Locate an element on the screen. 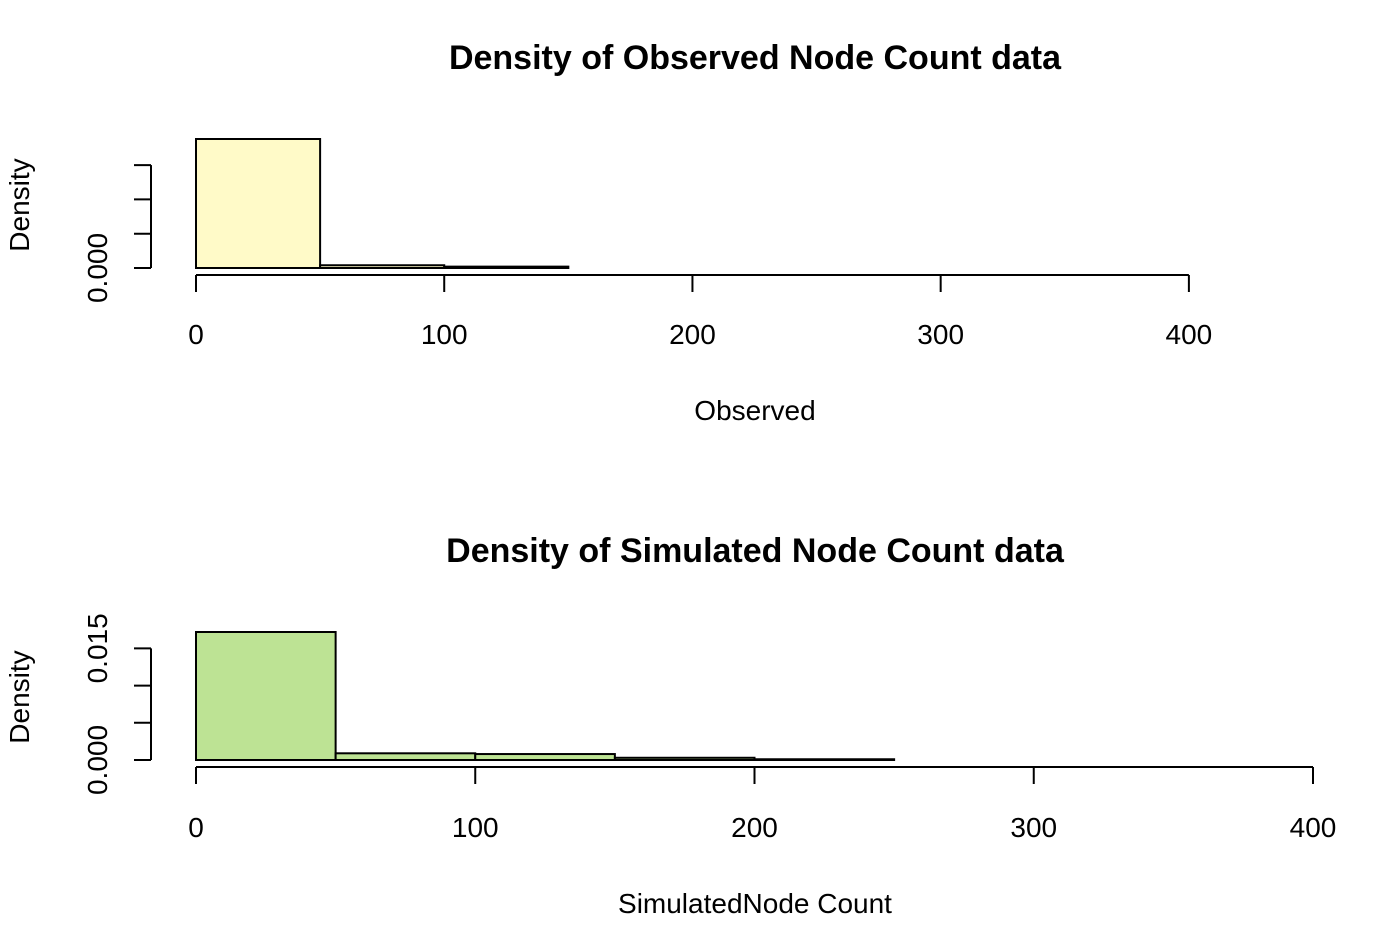 The height and width of the screenshot is (944, 1381). simulated-x-tick-label: 200 is located at coordinates (754, 827).